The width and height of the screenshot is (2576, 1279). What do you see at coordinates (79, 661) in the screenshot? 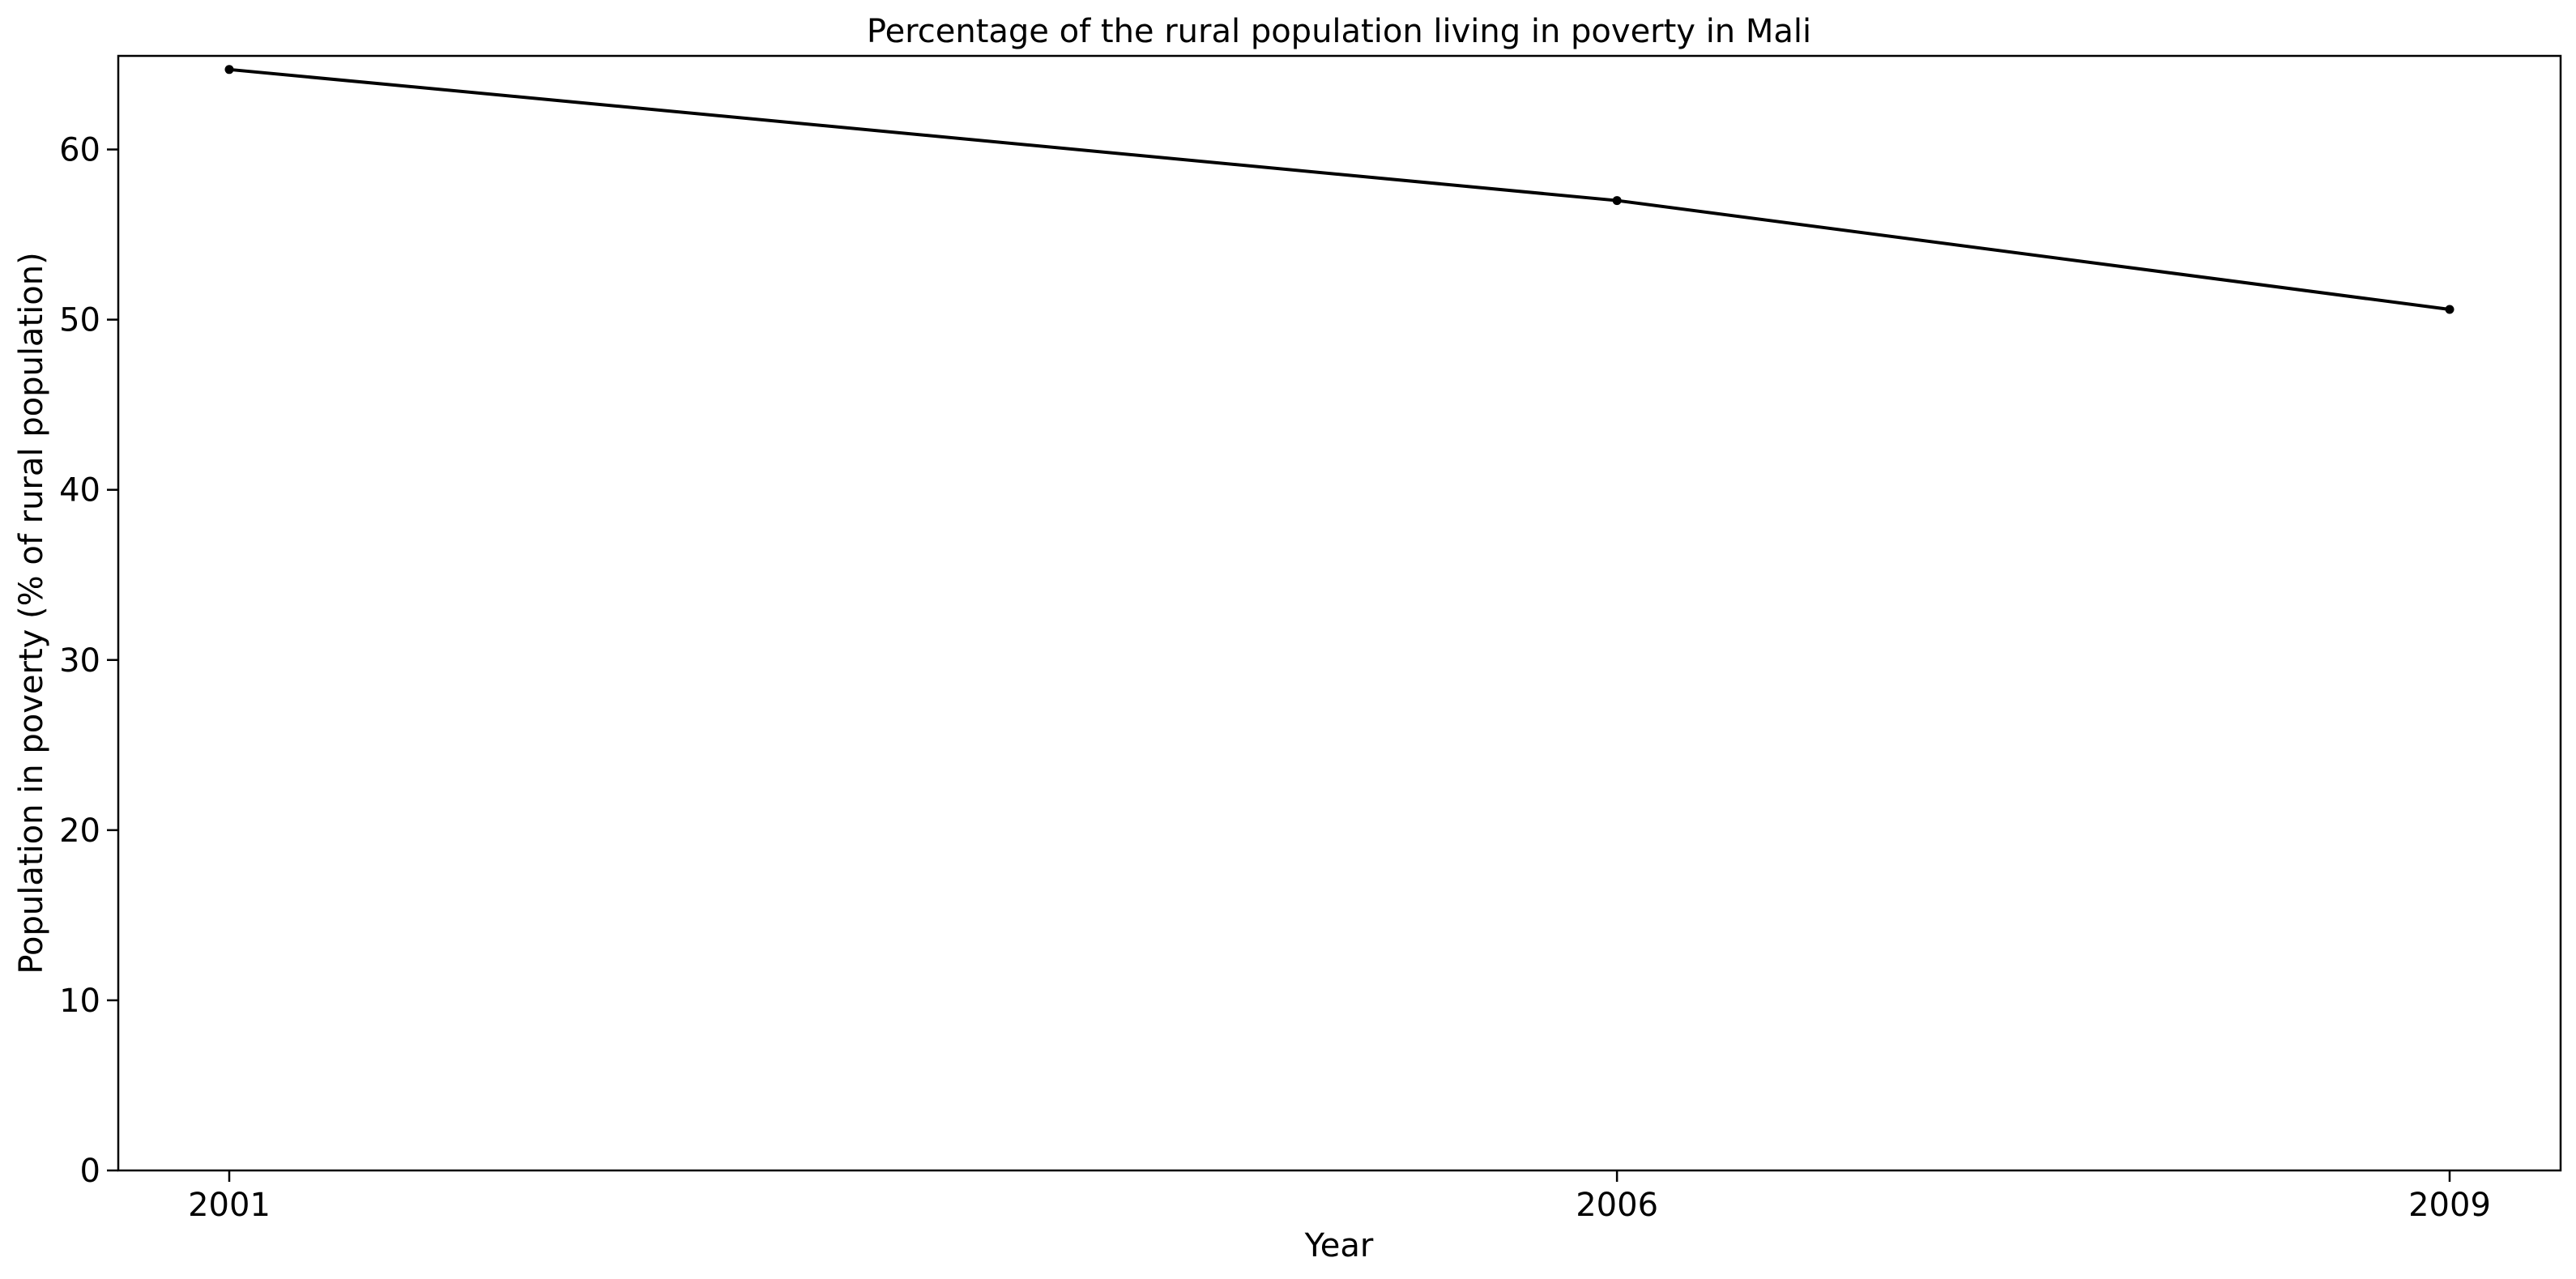
I see `y-tick-label: 30` at bounding box center [79, 661].